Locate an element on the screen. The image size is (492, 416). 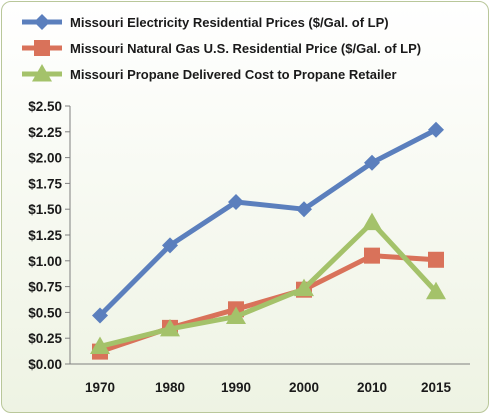
y-tick-label: $2.25 is located at coordinates (45, 132).